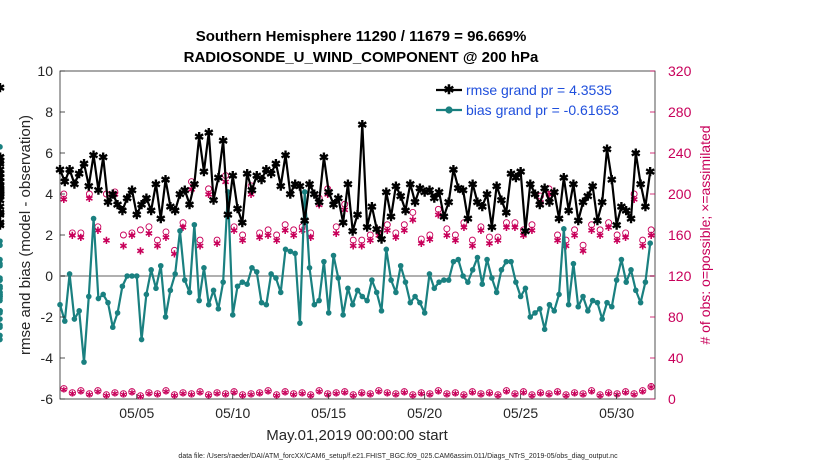 This screenshot has height=470, width=830. Describe the element at coordinates (424, 413) in the screenshot. I see `x-tick-label: 05/20` at that location.